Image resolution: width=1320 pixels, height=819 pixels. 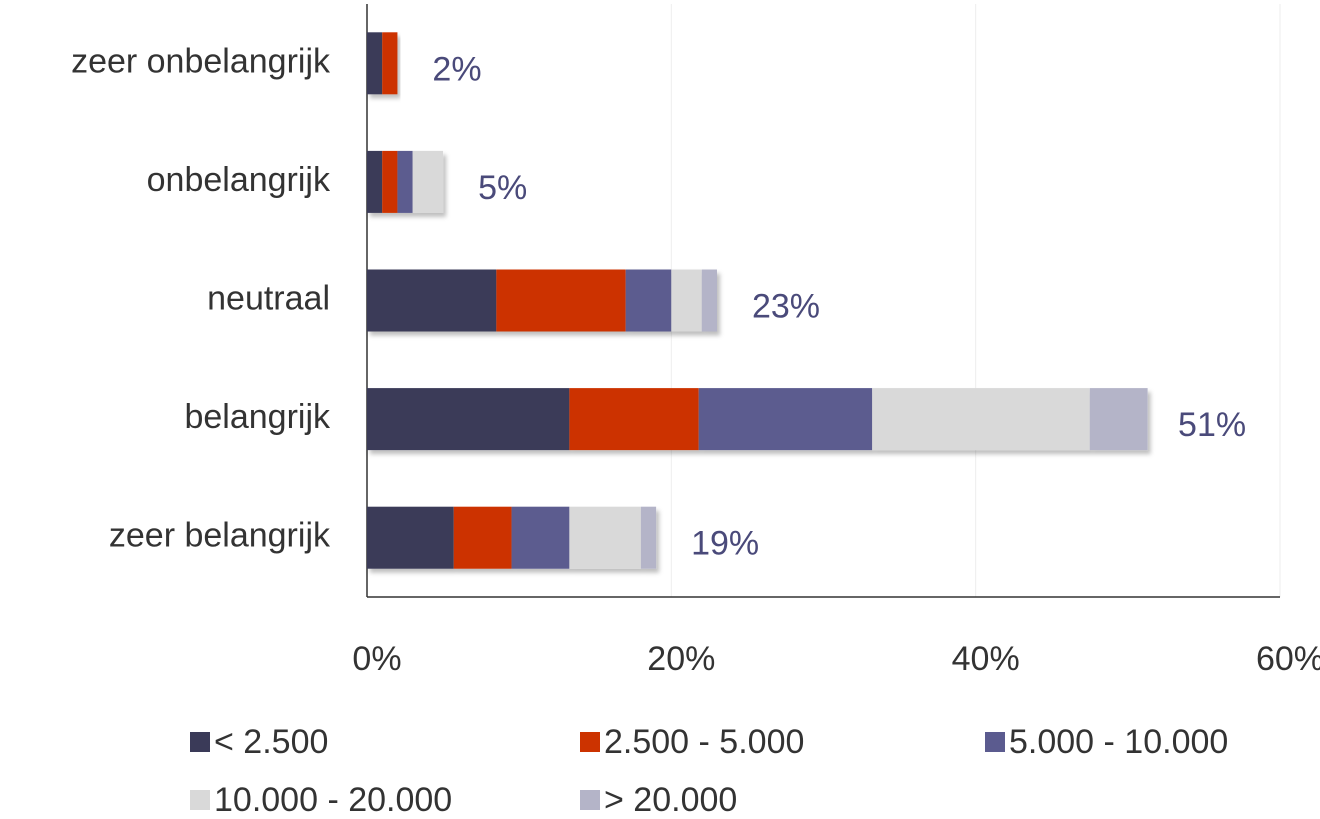 What do you see at coordinates (786, 306) in the screenshot?
I see `total-label: 23%` at bounding box center [786, 306].